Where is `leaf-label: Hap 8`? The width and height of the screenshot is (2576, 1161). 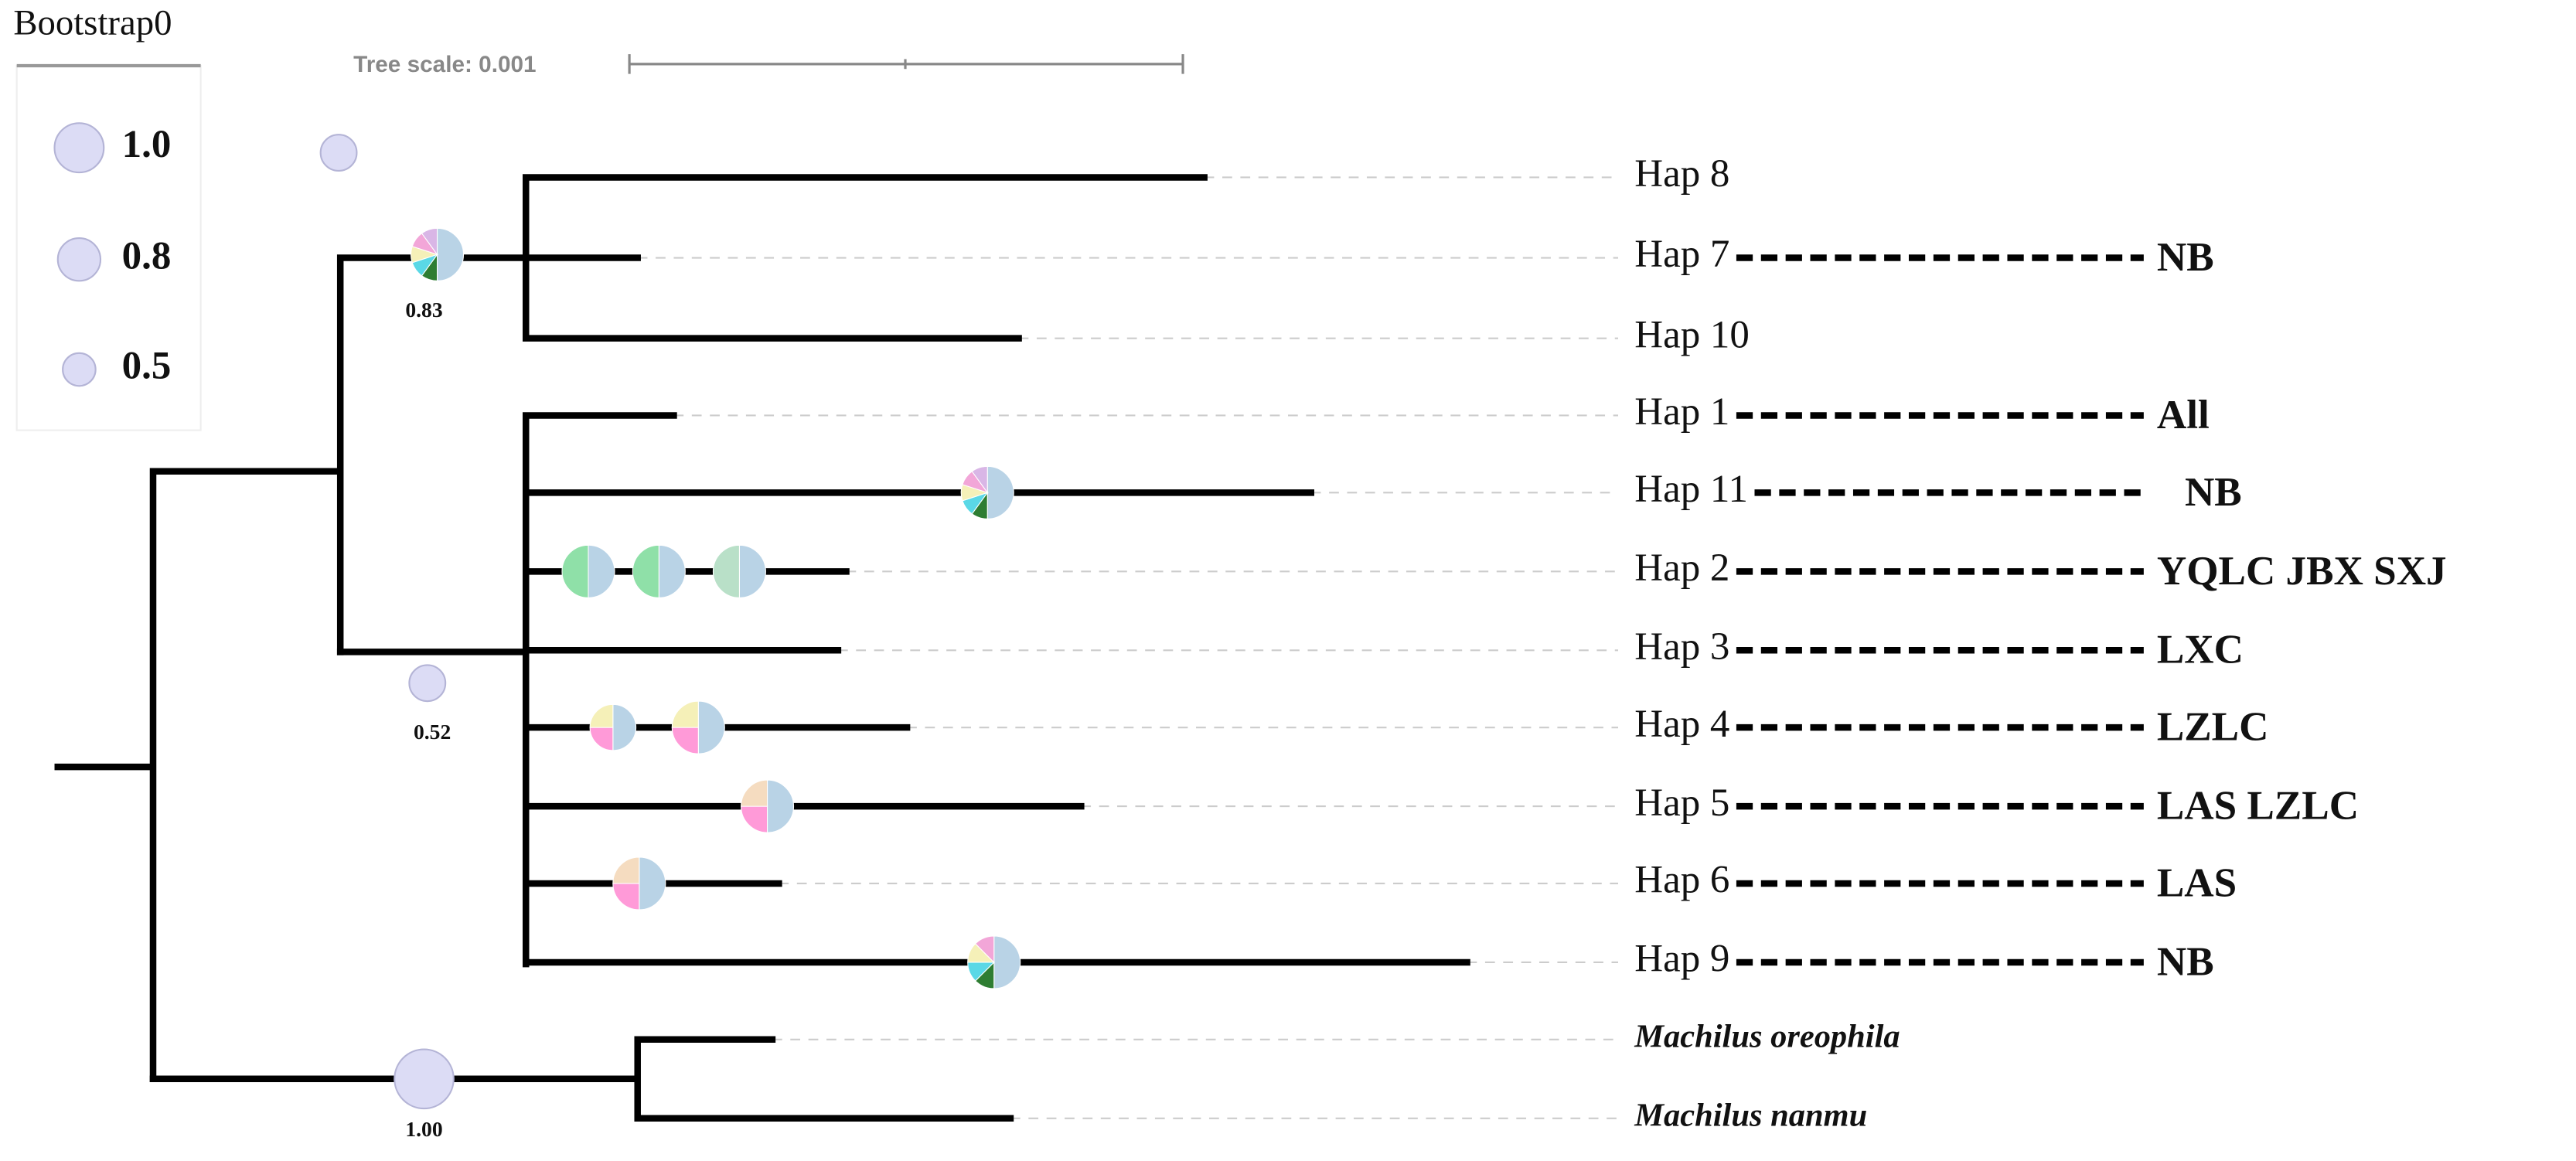 leaf-label: Hap 8 is located at coordinates (1682, 174).